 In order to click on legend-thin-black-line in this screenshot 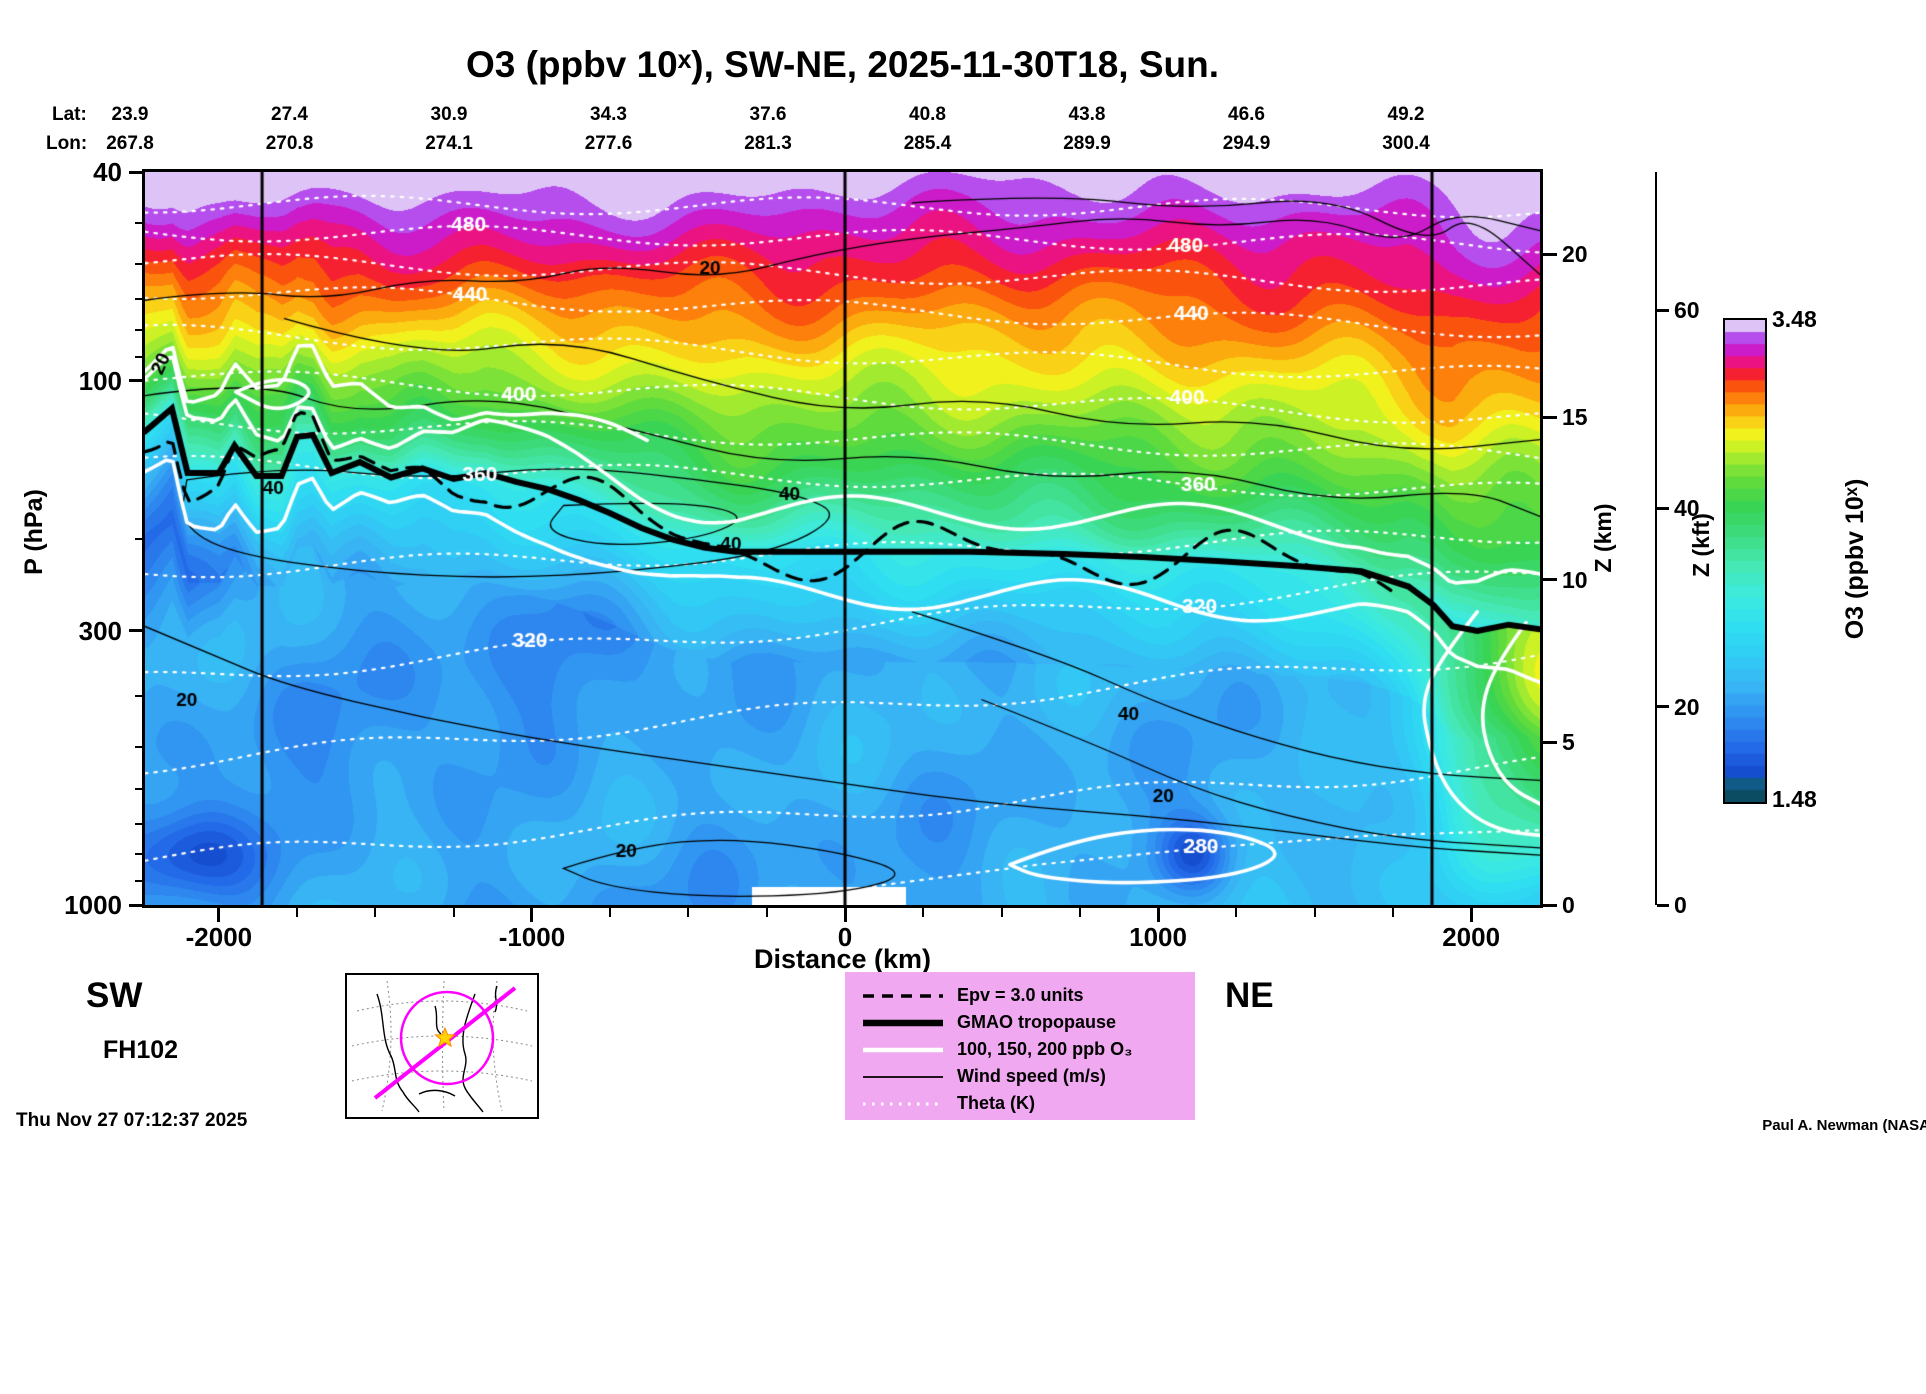, I will do `click(903, 1076)`.